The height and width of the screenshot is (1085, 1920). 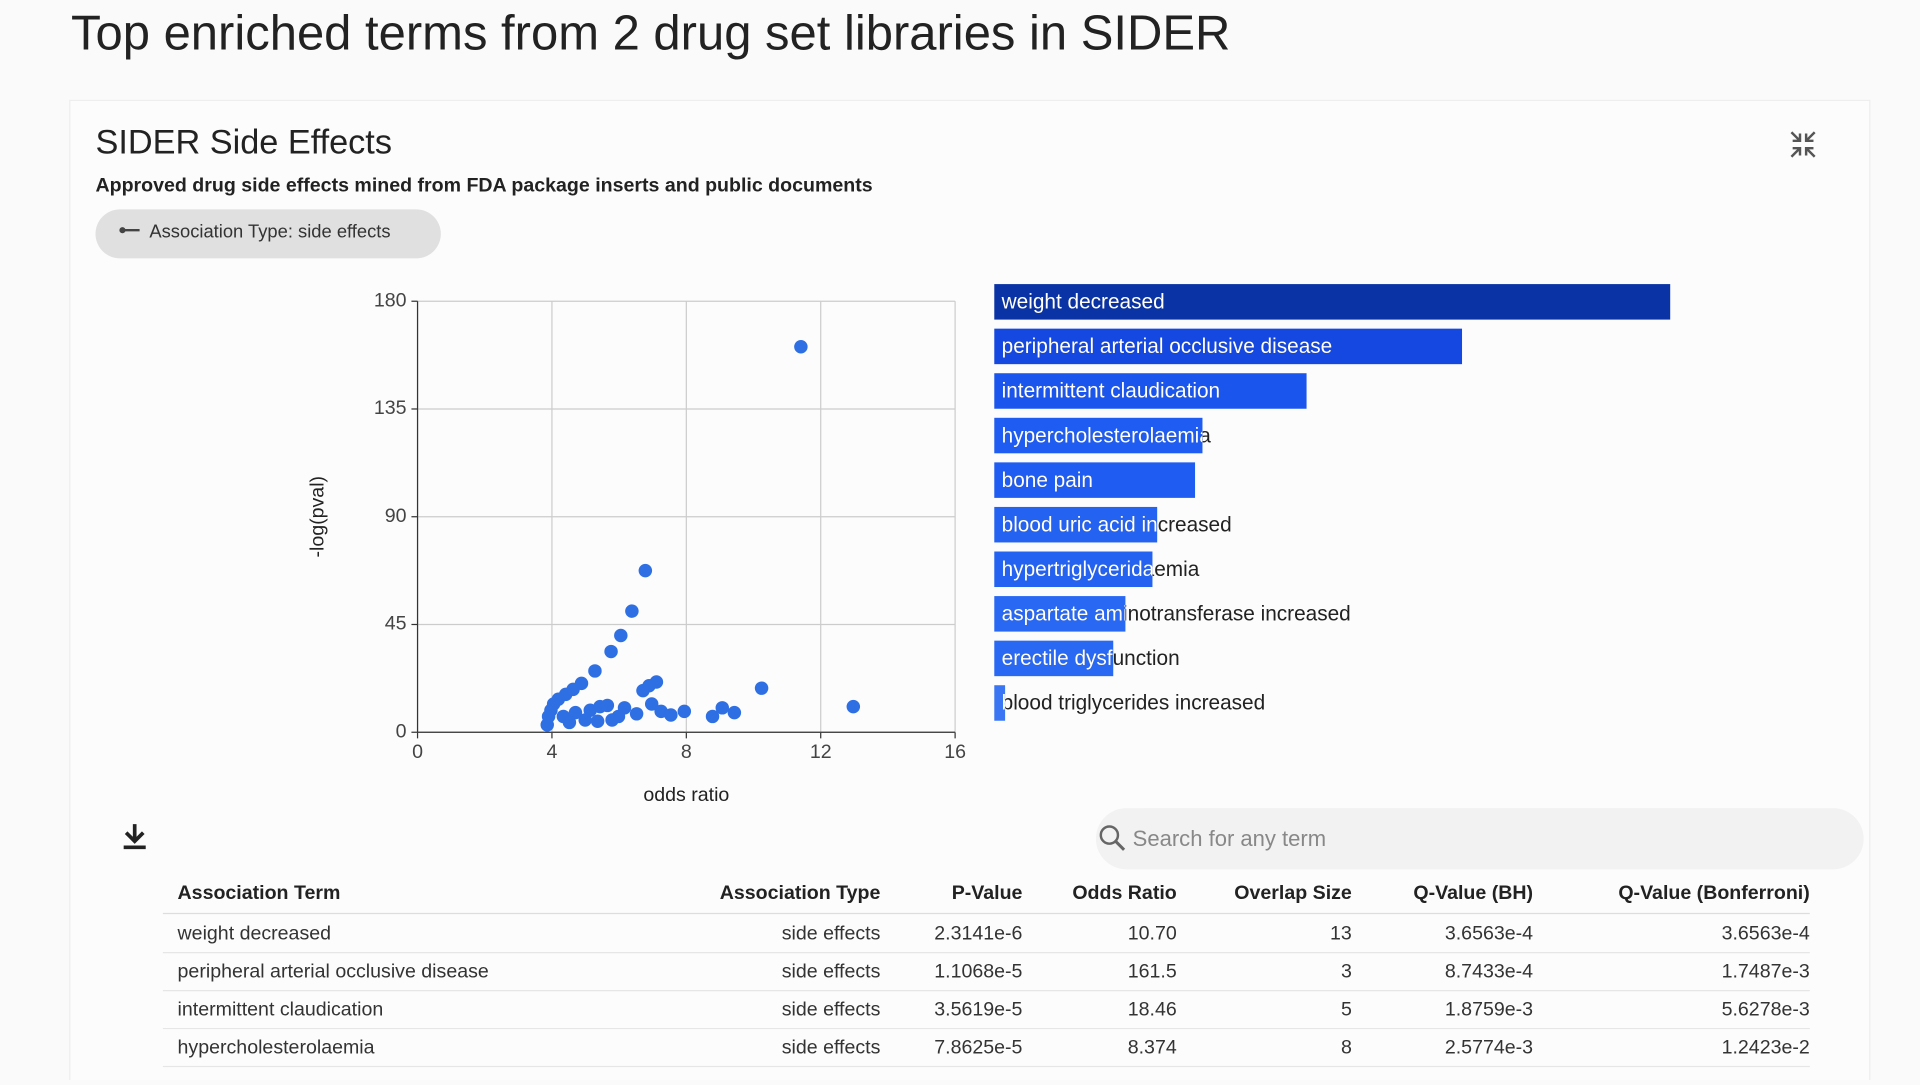 I want to click on bar-label-inner: erectile dysfunction, so click(x=1091, y=658).